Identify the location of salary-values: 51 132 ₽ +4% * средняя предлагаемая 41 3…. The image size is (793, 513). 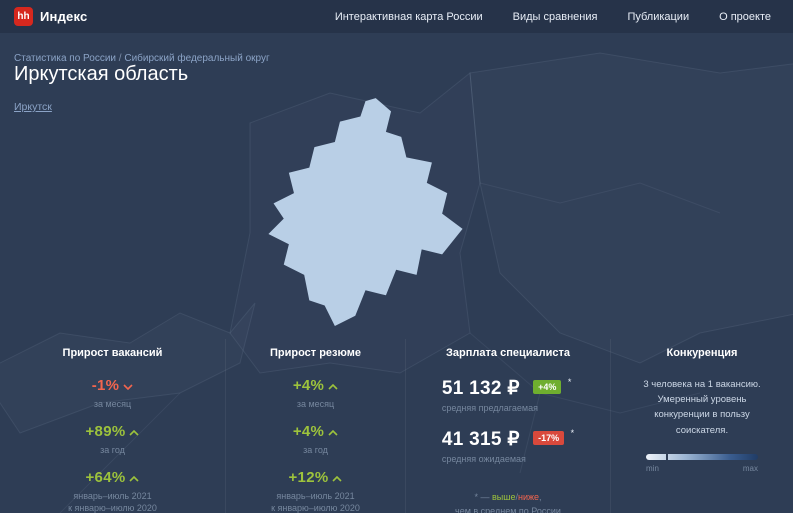
(508, 428).